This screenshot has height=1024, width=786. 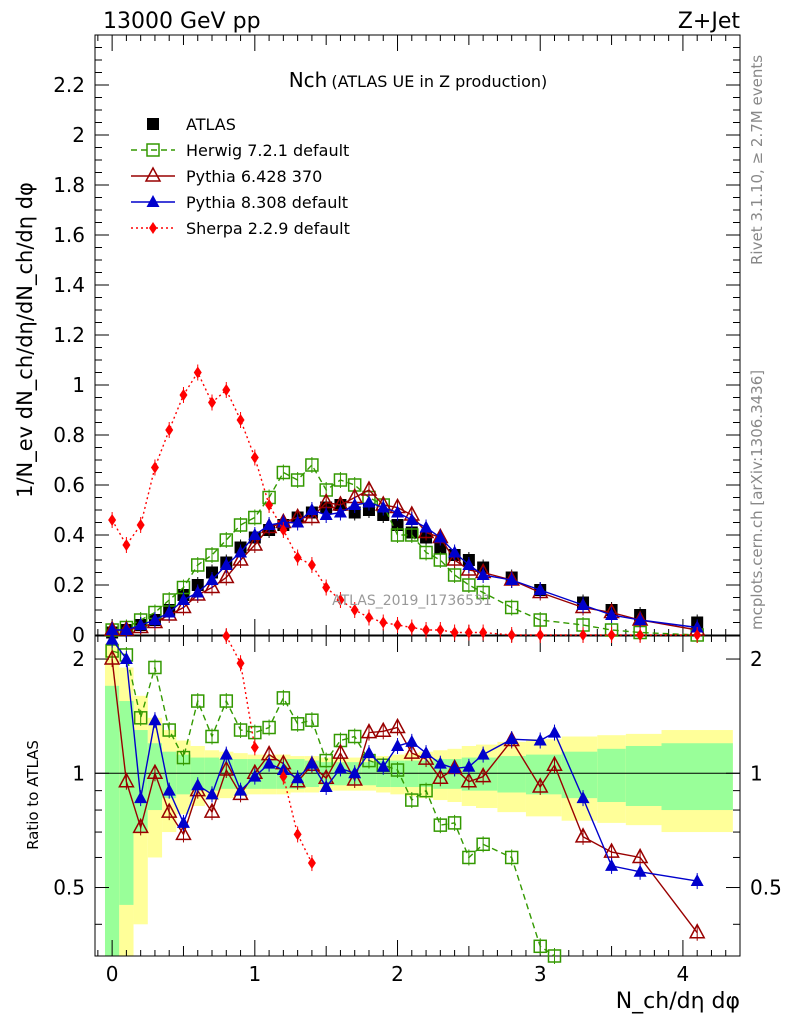 What do you see at coordinates (709, 21) in the screenshot?
I see `header-right: Z+Jet` at bounding box center [709, 21].